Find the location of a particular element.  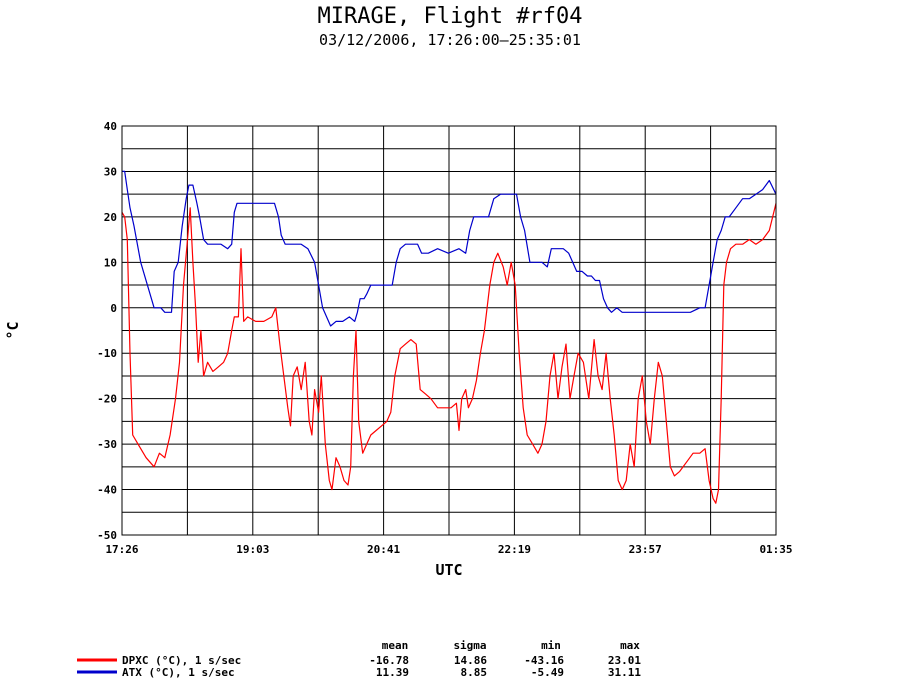

legend-stat-min: -43.16 is located at coordinates (544, 660).